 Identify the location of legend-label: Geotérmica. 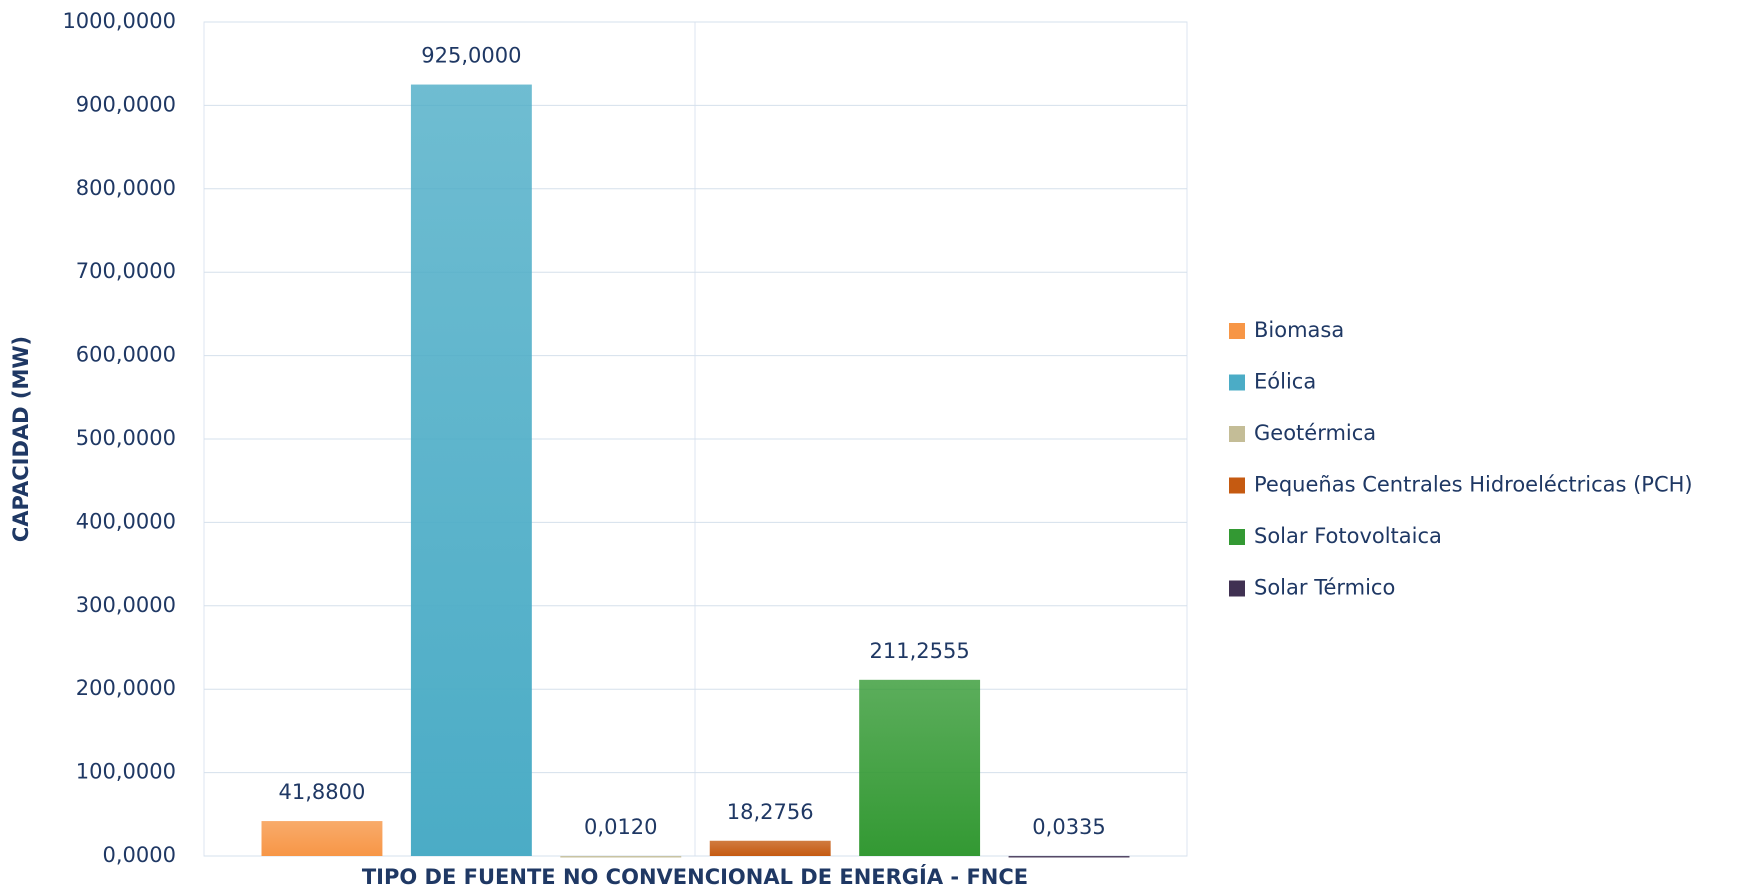
(1315, 433).